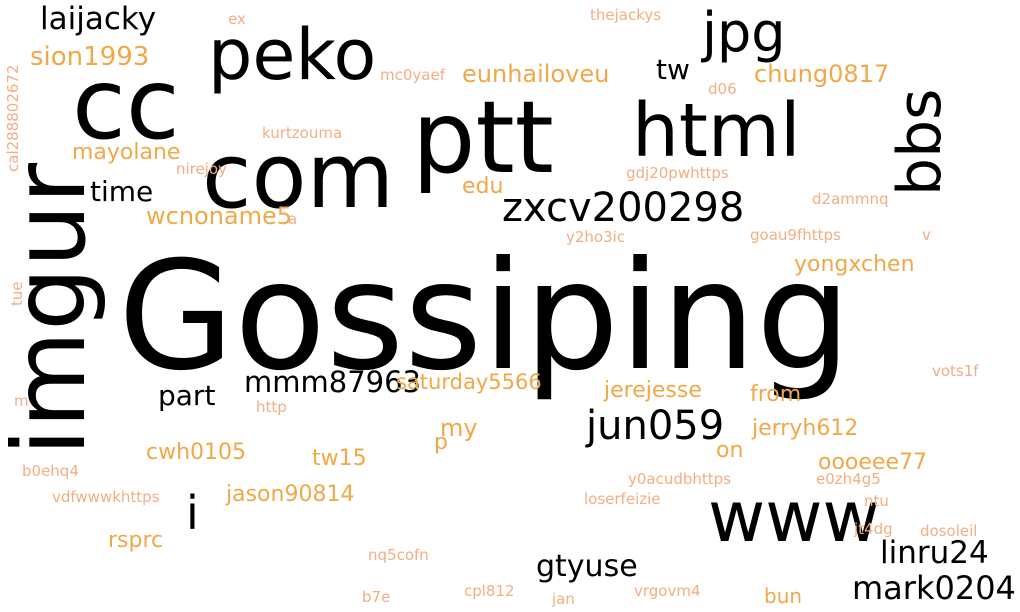  Describe the element at coordinates (680, 479) in the screenshot. I see `word: y0acudbhttps` at that location.